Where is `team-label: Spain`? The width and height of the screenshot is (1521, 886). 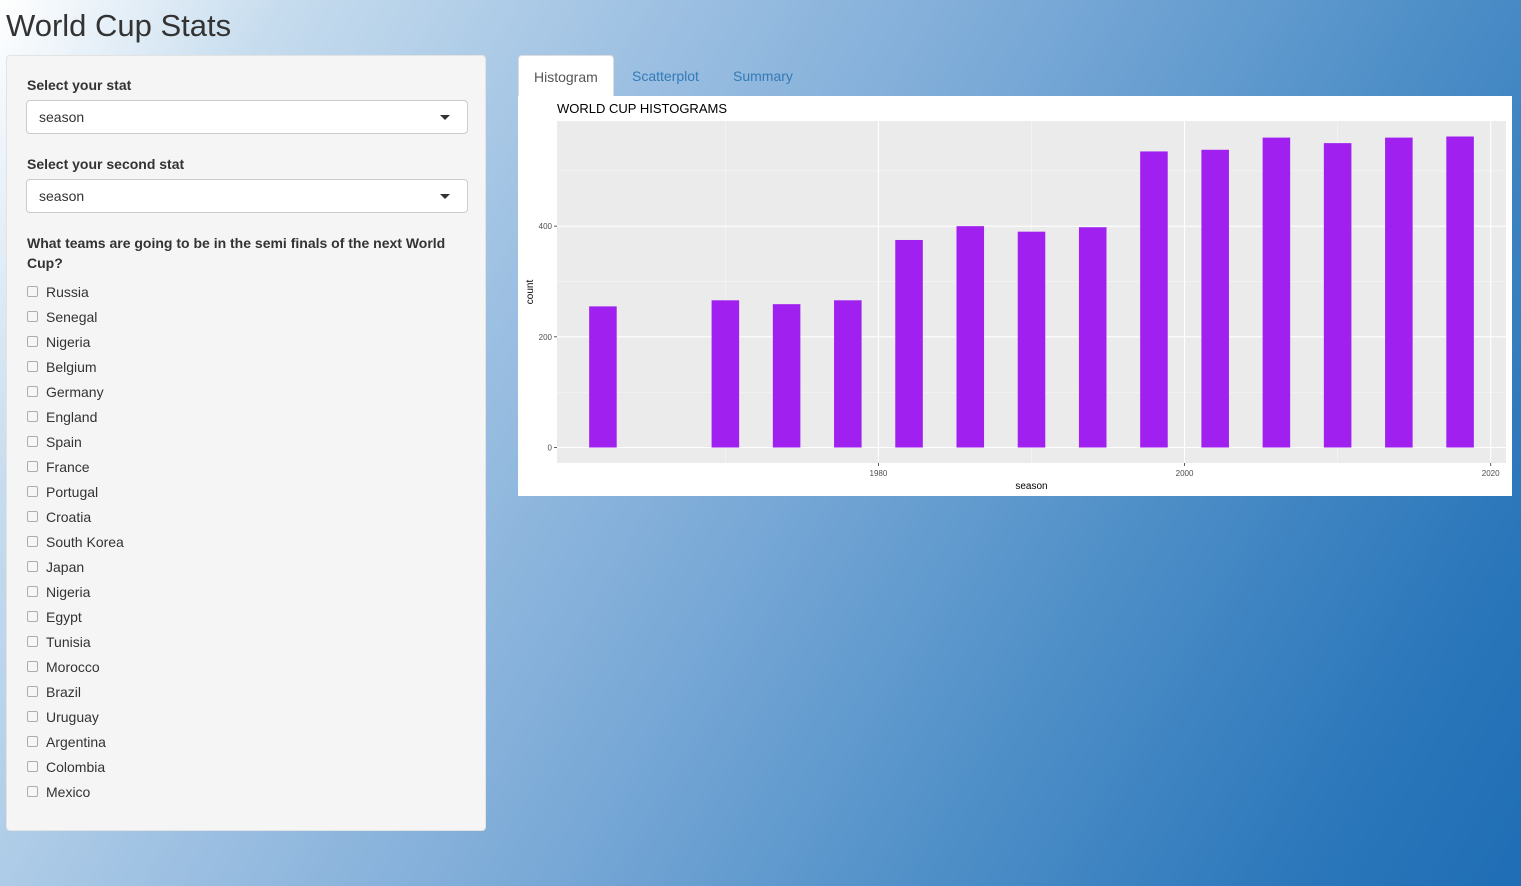 team-label: Spain is located at coordinates (64, 441).